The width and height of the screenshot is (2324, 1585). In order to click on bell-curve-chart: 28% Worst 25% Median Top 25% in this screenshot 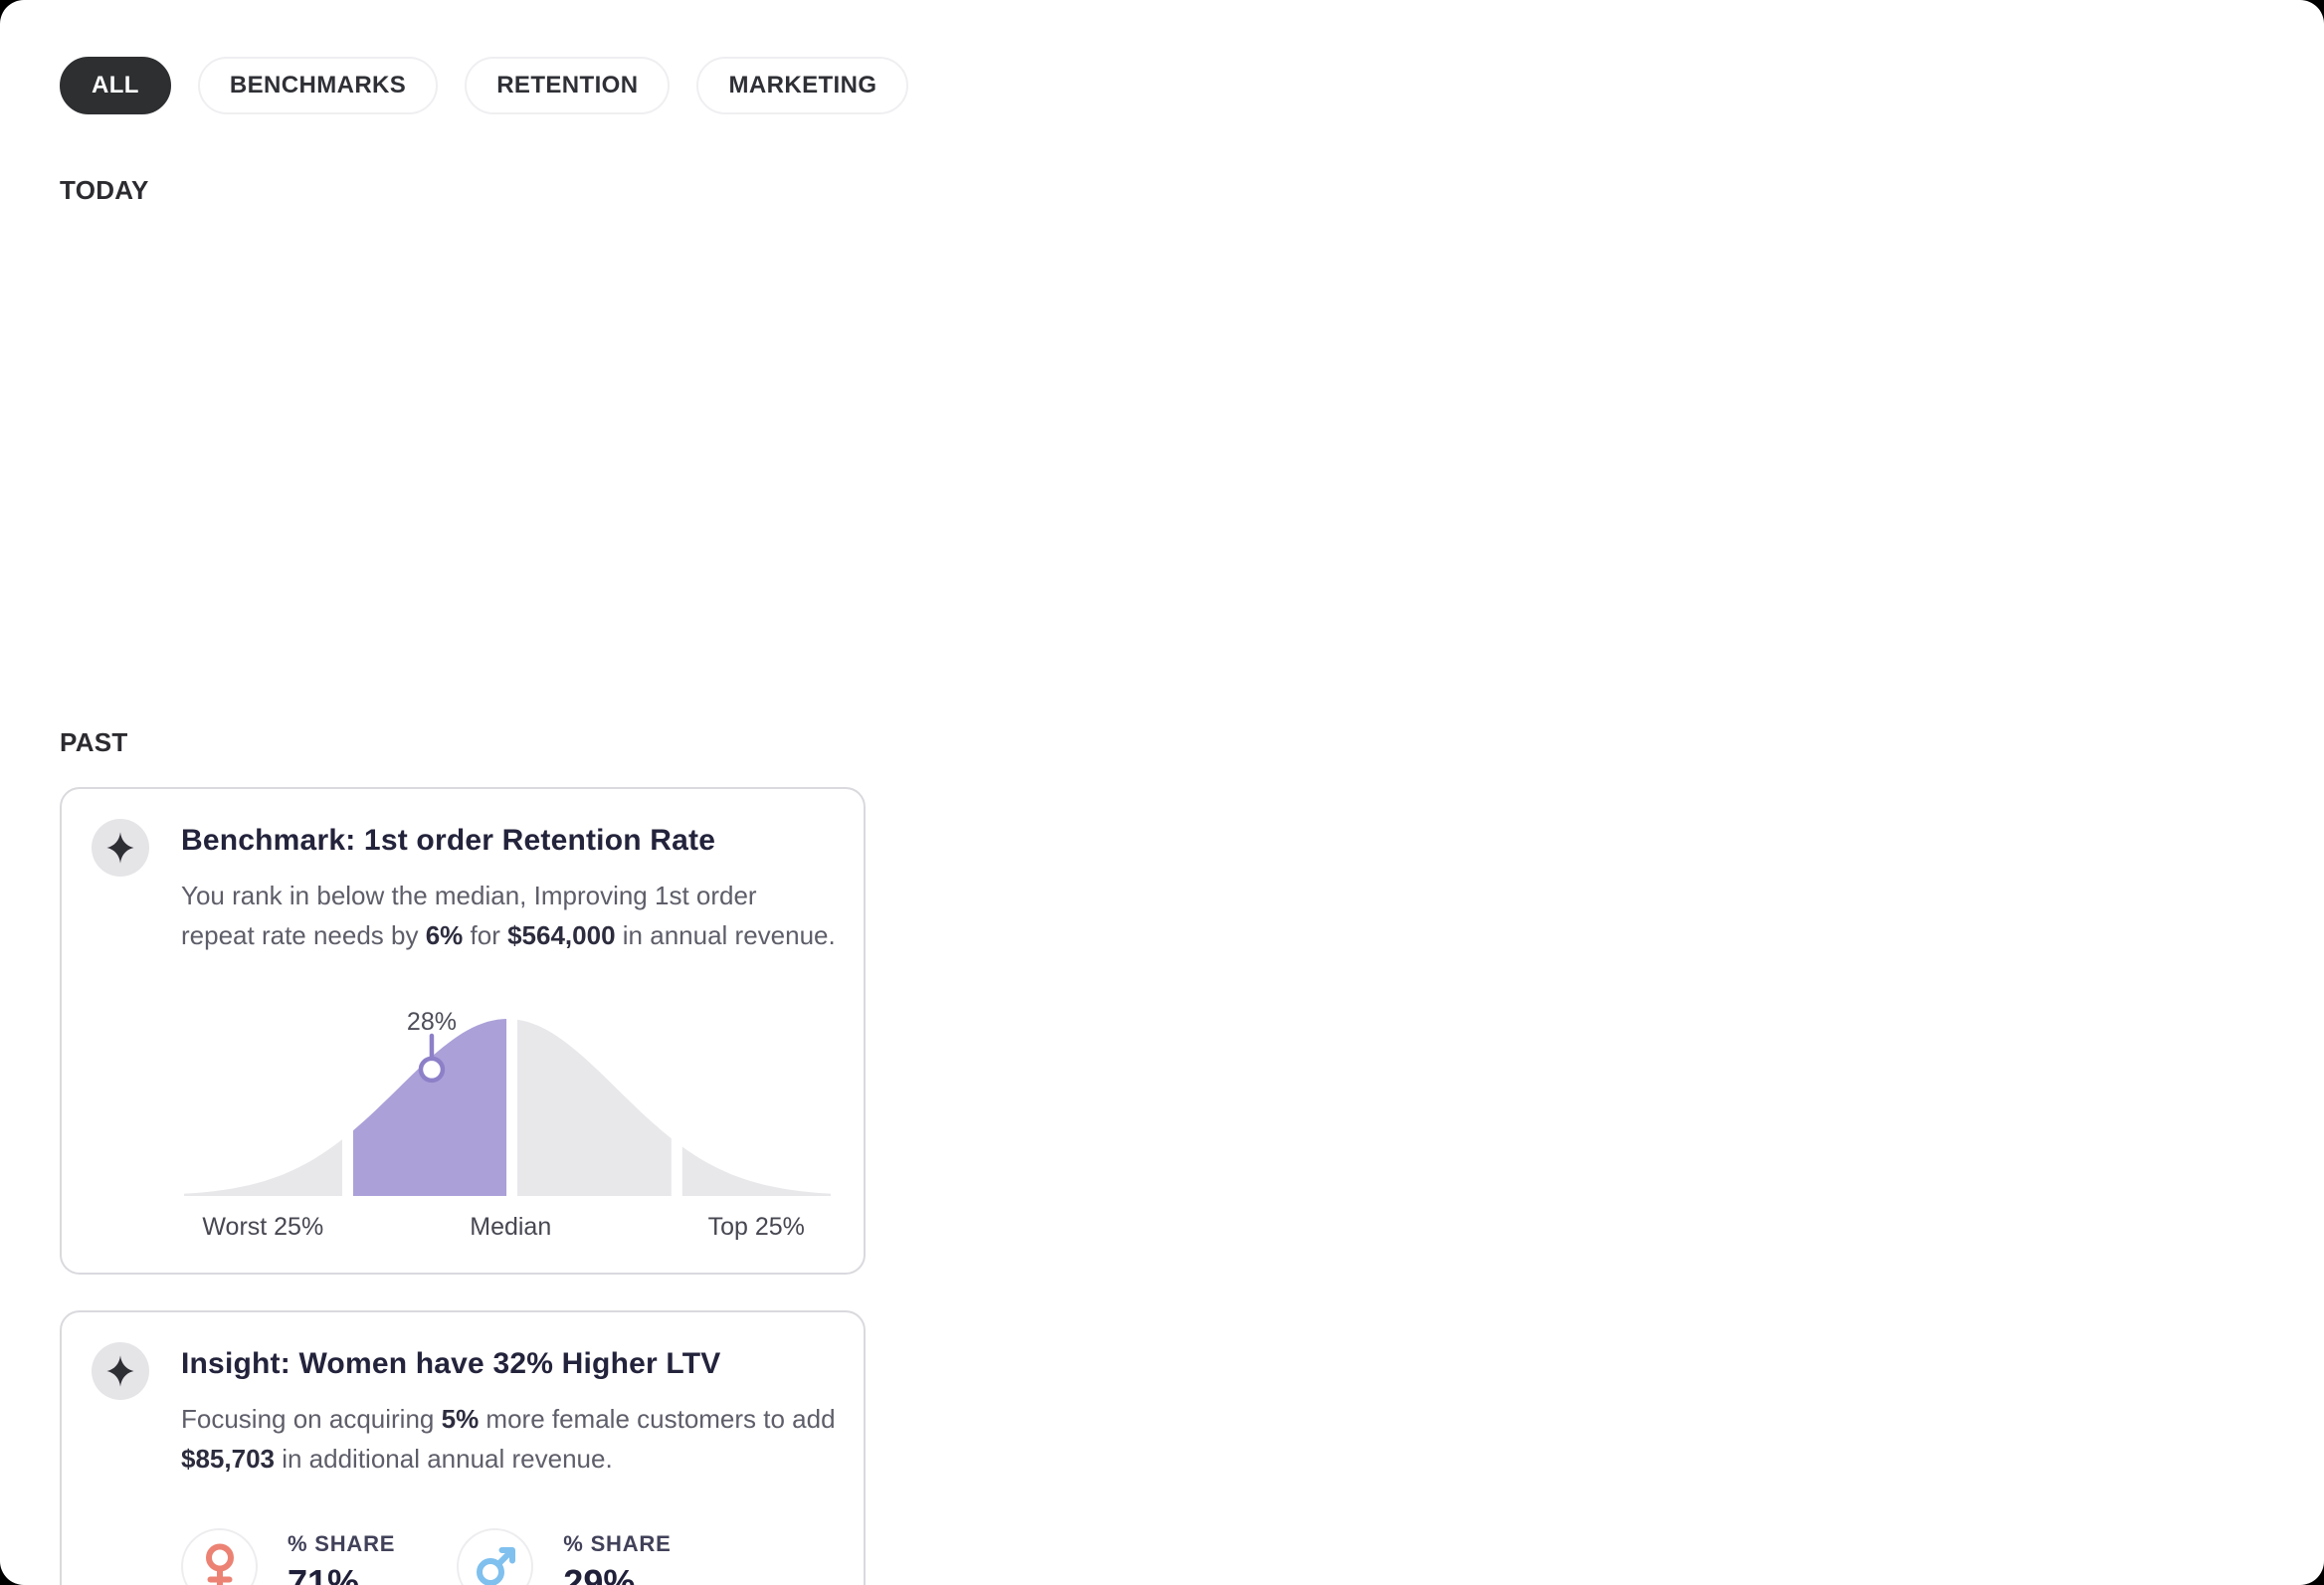, I will do `click(509, 1130)`.